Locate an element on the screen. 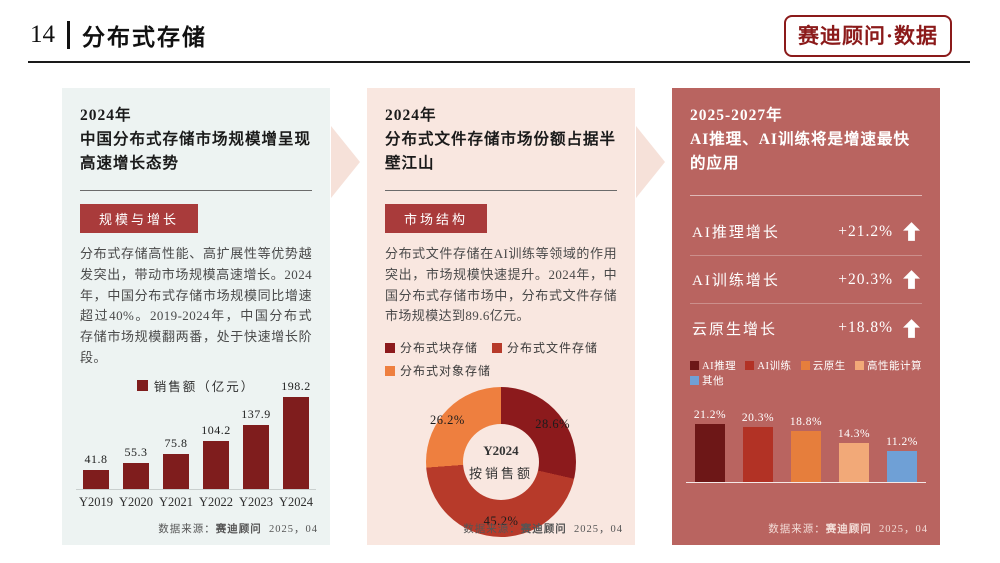  stat-label: AI推理增长 is located at coordinates (736, 233).